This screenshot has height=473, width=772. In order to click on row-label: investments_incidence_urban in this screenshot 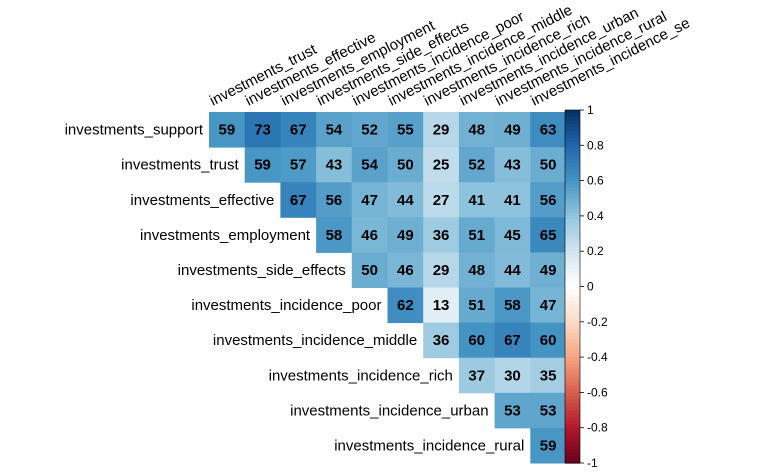, I will do `click(389, 410)`.